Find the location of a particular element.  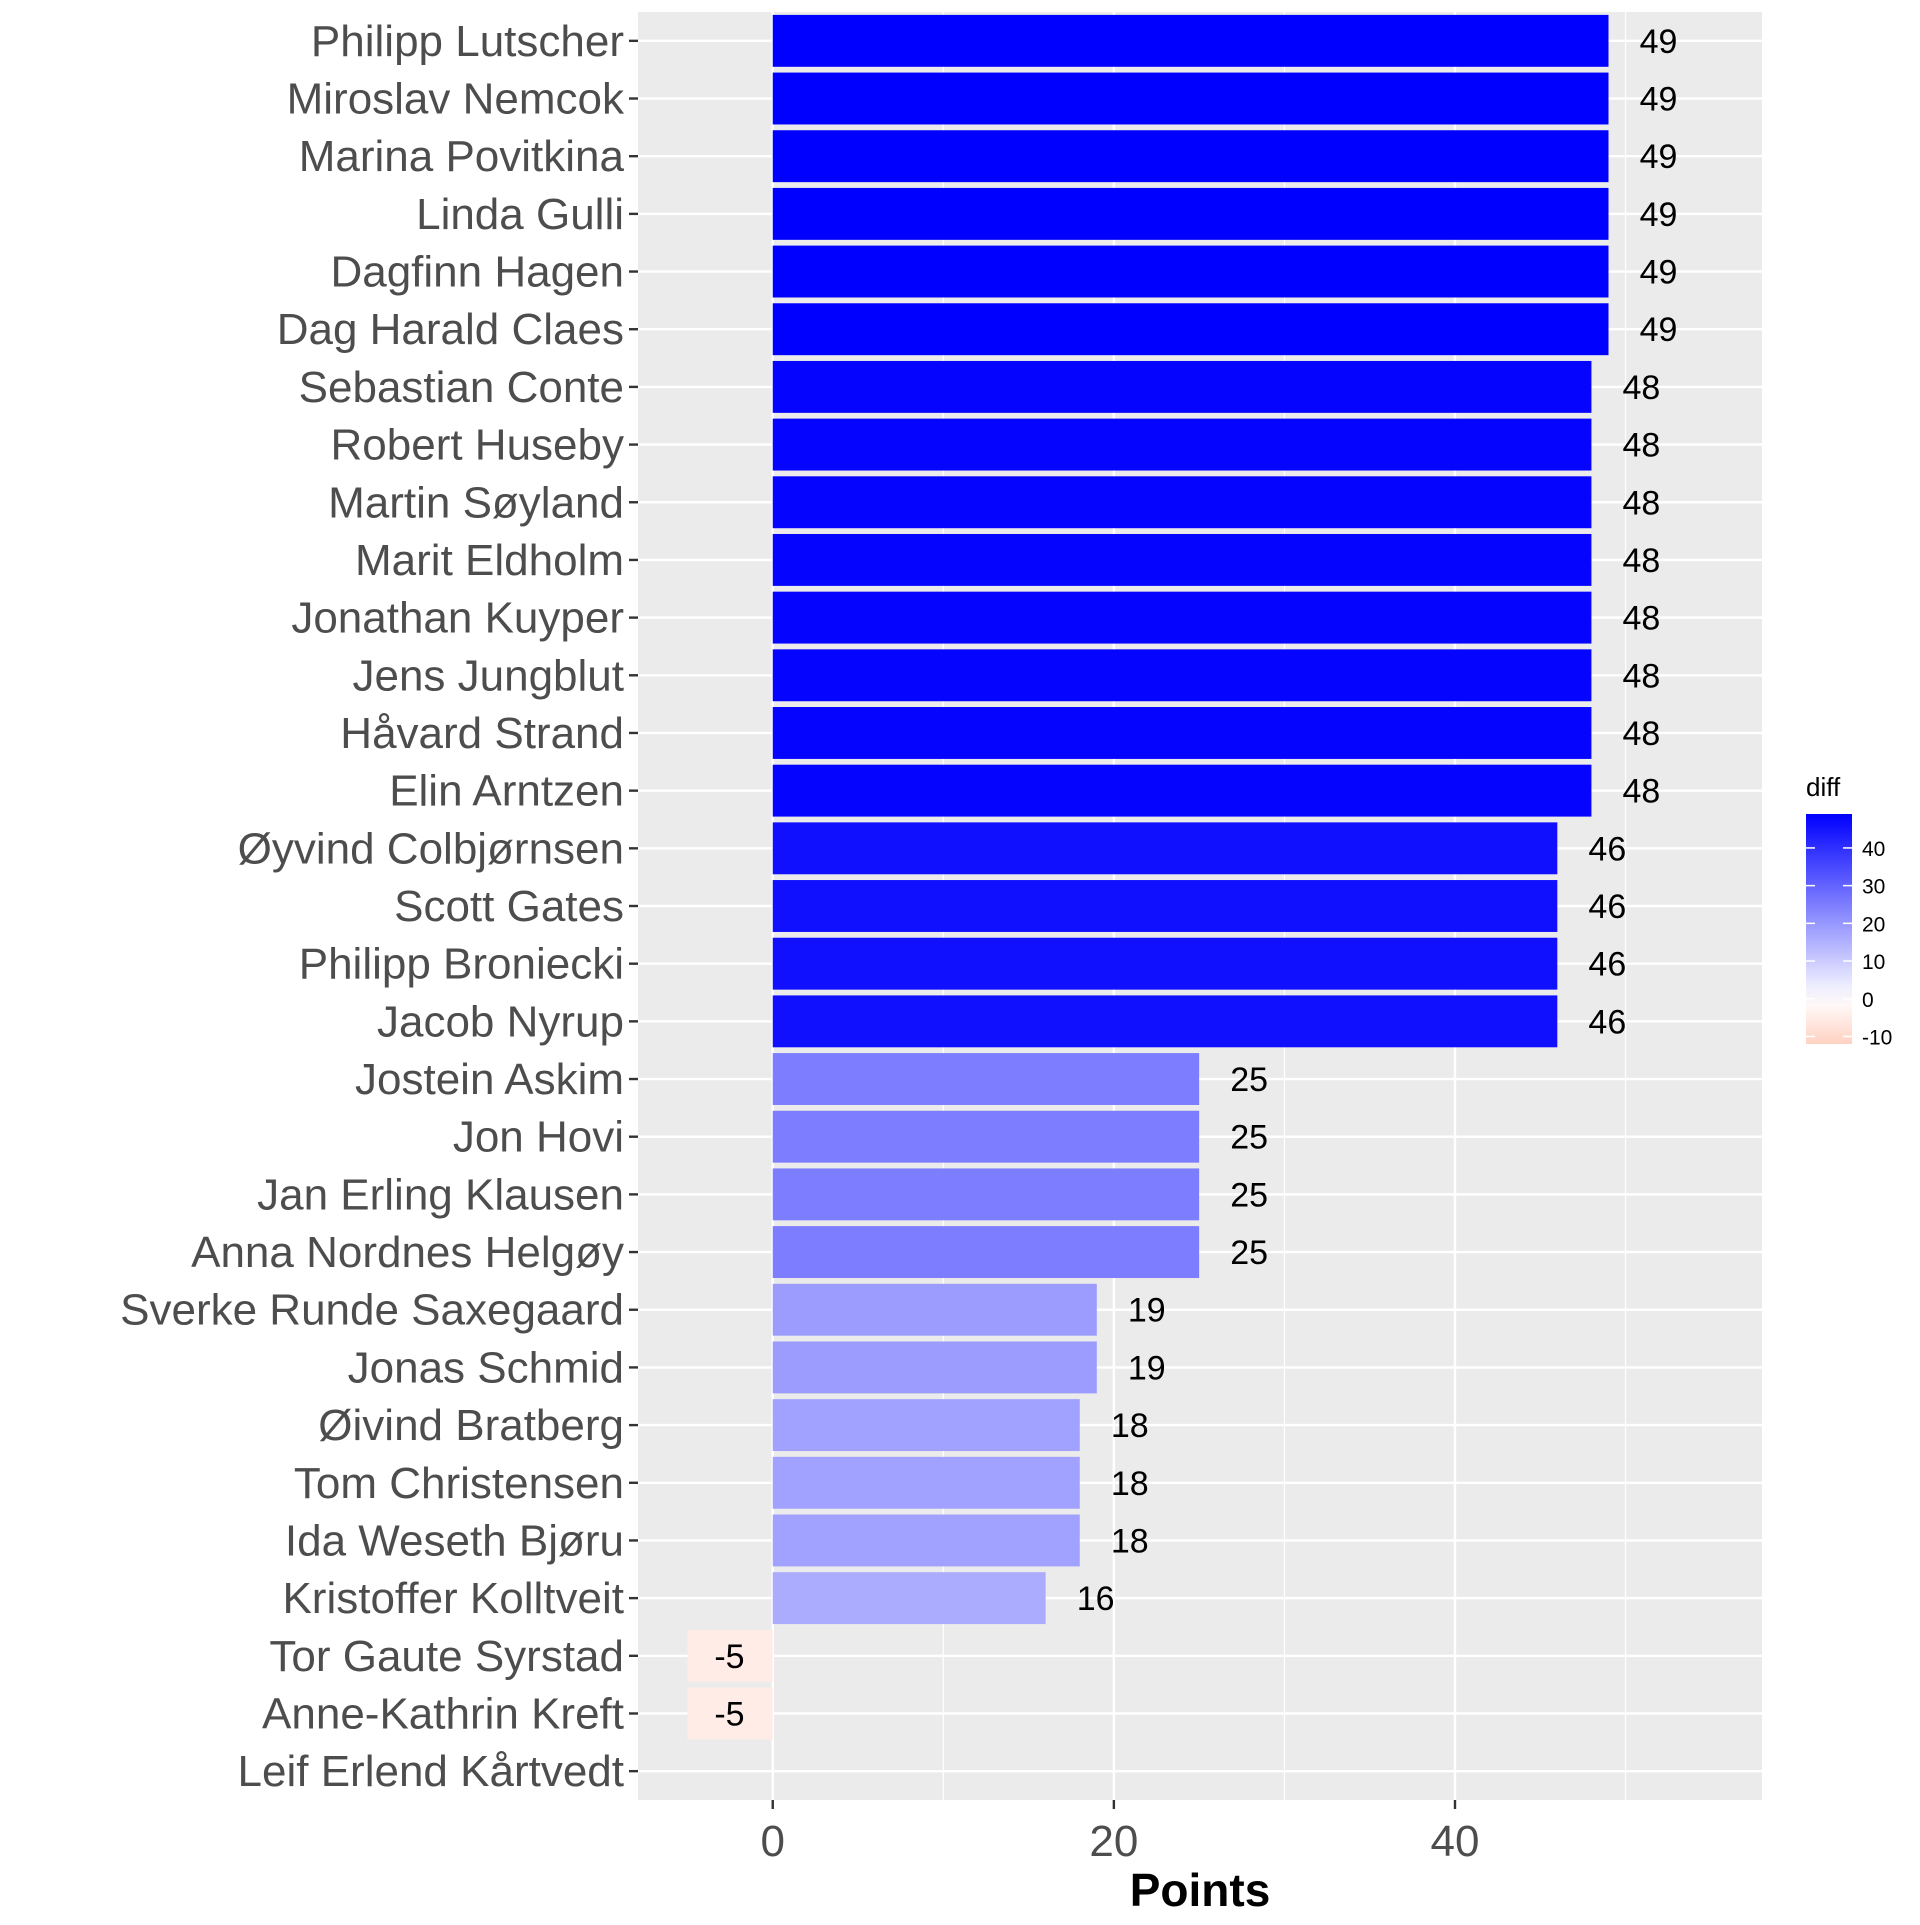

y-tick-label: Øivind Bratberg is located at coordinates (471, 1425).